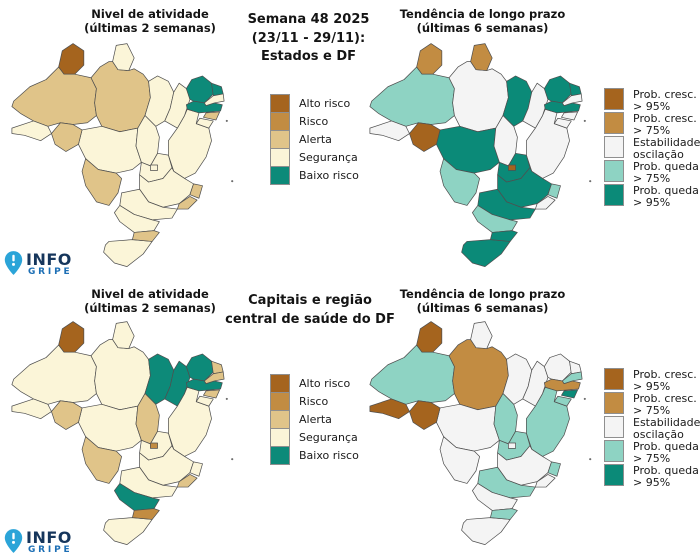  What do you see at coordinates (150, 21) in the screenshot?
I see `map1-title: Nivel de atividade (últimas 2 semanas)` at bounding box center [150, 21].